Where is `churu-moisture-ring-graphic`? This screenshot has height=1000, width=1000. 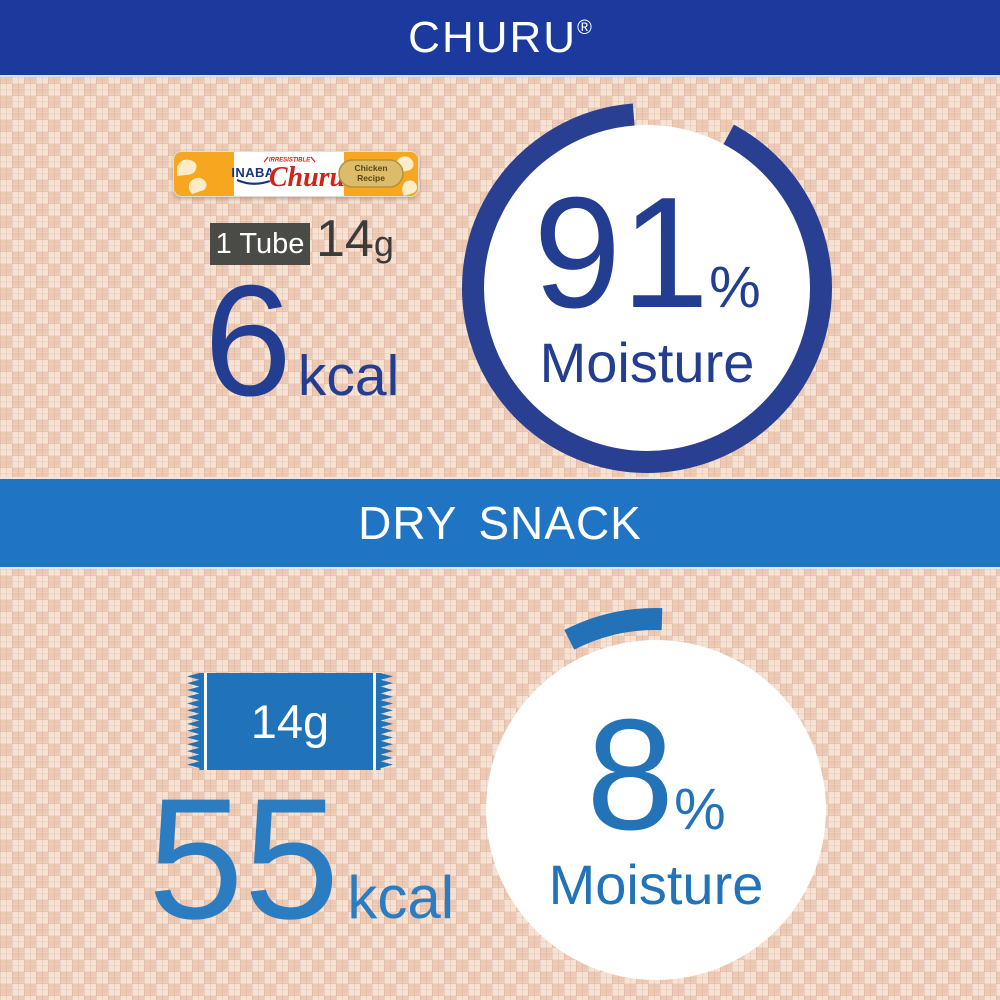
churu-moisture-ring-graphic is located at coordinates (647, 288).